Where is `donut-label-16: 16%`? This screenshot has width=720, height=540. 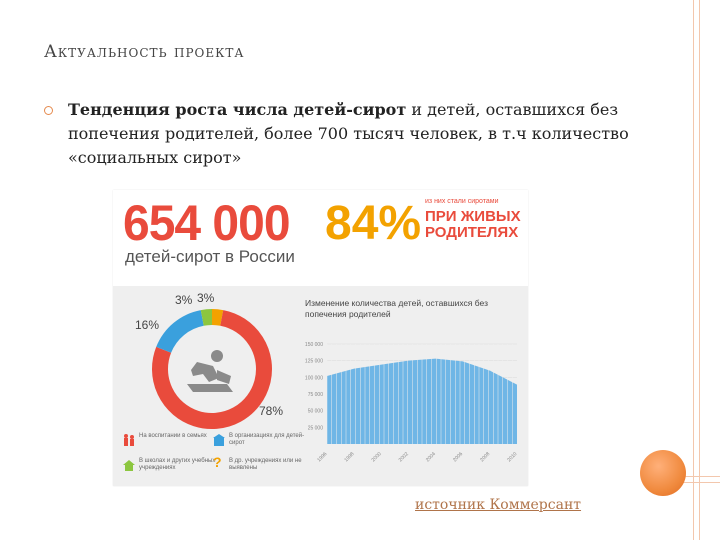
donut-label-16: 16% is located at coordinates (147, 325).